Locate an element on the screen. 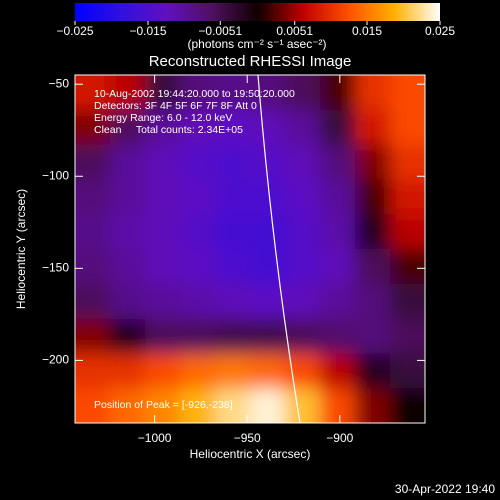 The height and width of the screenshot is (500, 500). colorbar-label: (photons cm⁻² s⁻¹ asec⁻²) is located at coordinates (256, 44).